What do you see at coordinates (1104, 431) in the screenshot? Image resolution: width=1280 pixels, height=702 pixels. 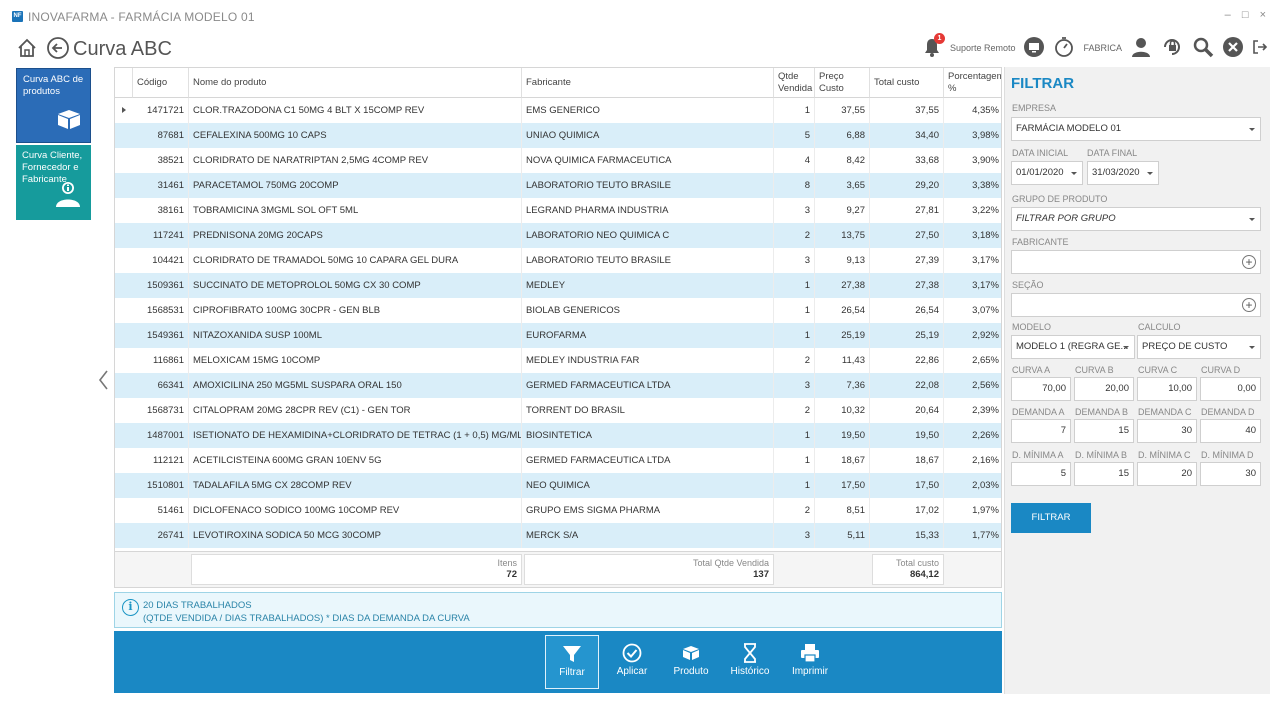 I see `demanda-b-input: 15` at bounding box center [1104, 431].